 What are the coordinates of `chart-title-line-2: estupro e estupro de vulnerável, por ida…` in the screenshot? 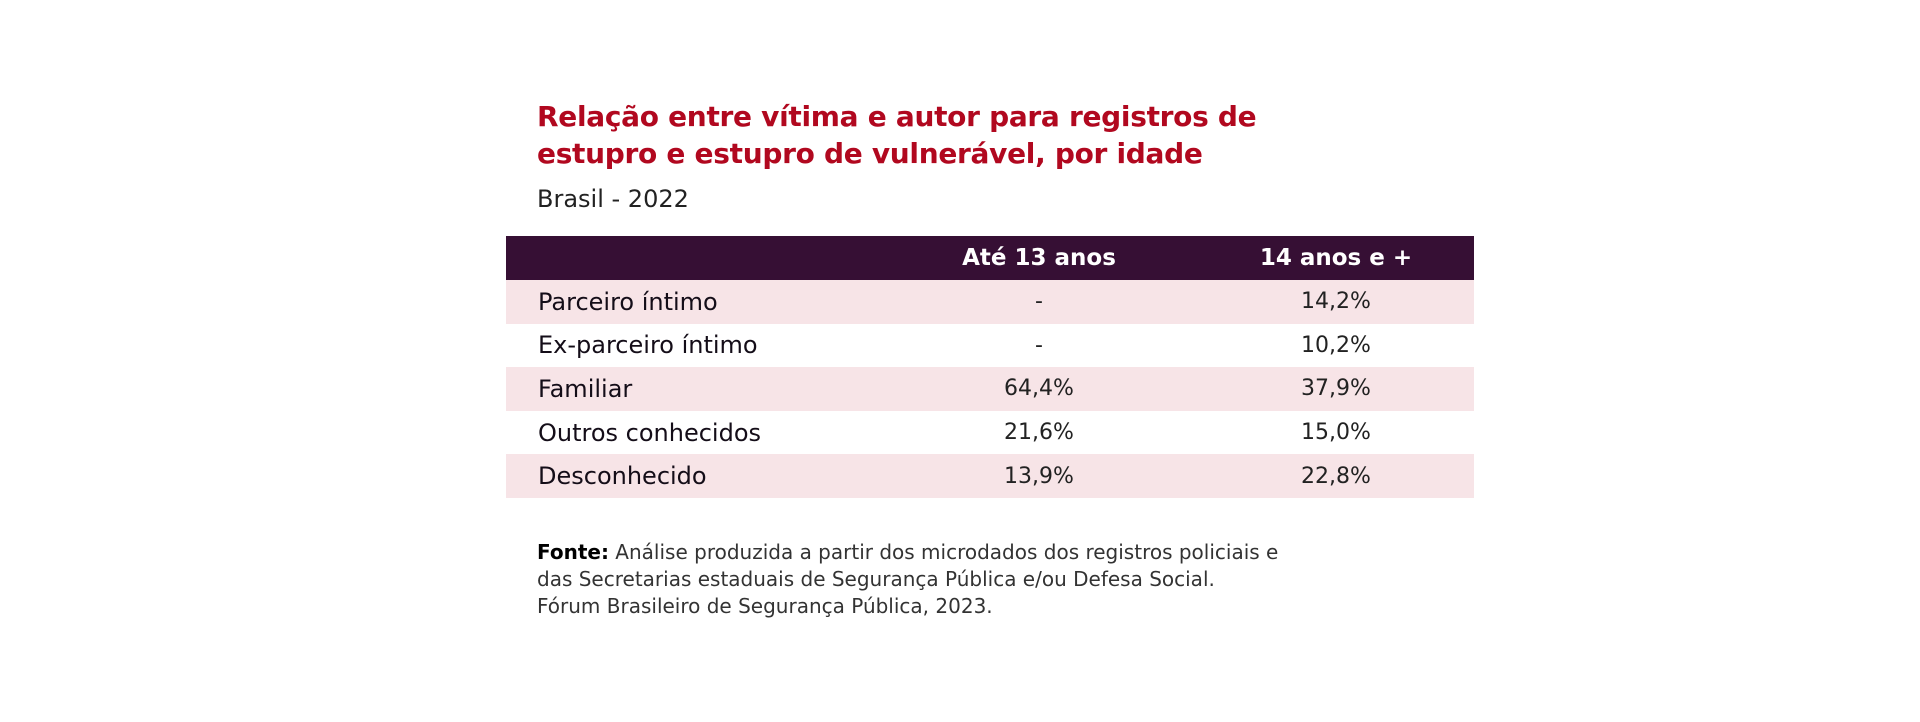 It's located at (870, 153).